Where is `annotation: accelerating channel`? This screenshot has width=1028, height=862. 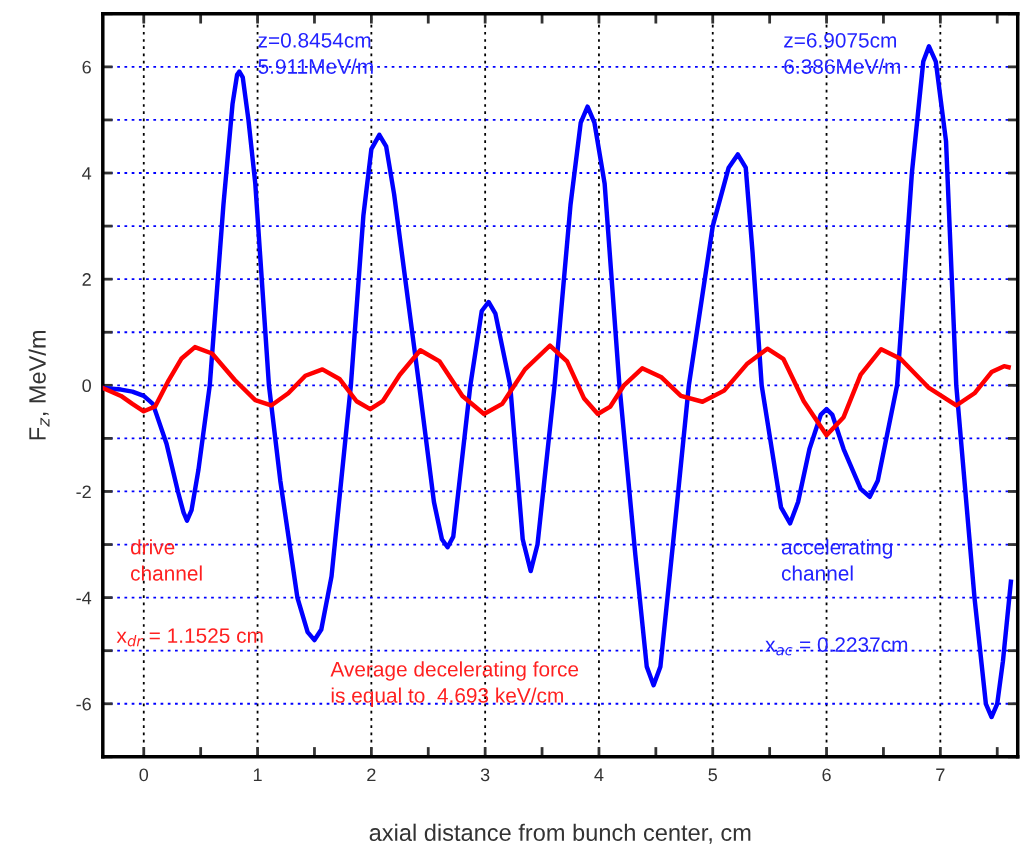 annotation: accelerating channel is located at coordinates (837, 560).